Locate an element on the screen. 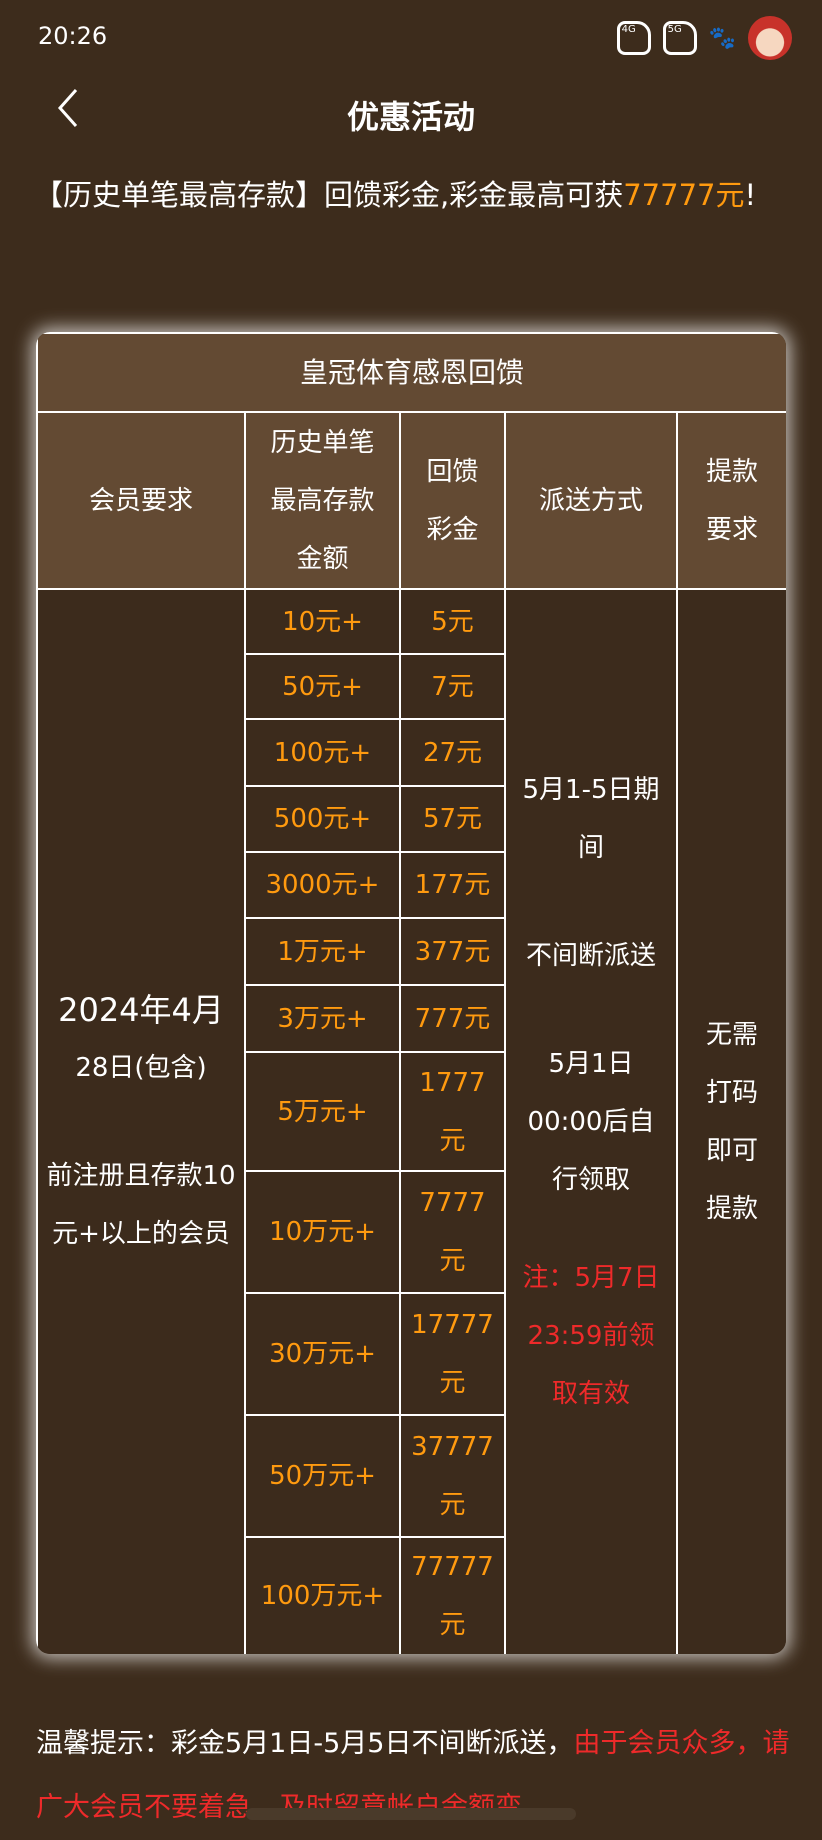 The width and height of the screenshot is (822, 1840). intro-main: 【历史单笔最高存款】回馈彩金,彩金最高可获 is located at coordinates (329, 195).